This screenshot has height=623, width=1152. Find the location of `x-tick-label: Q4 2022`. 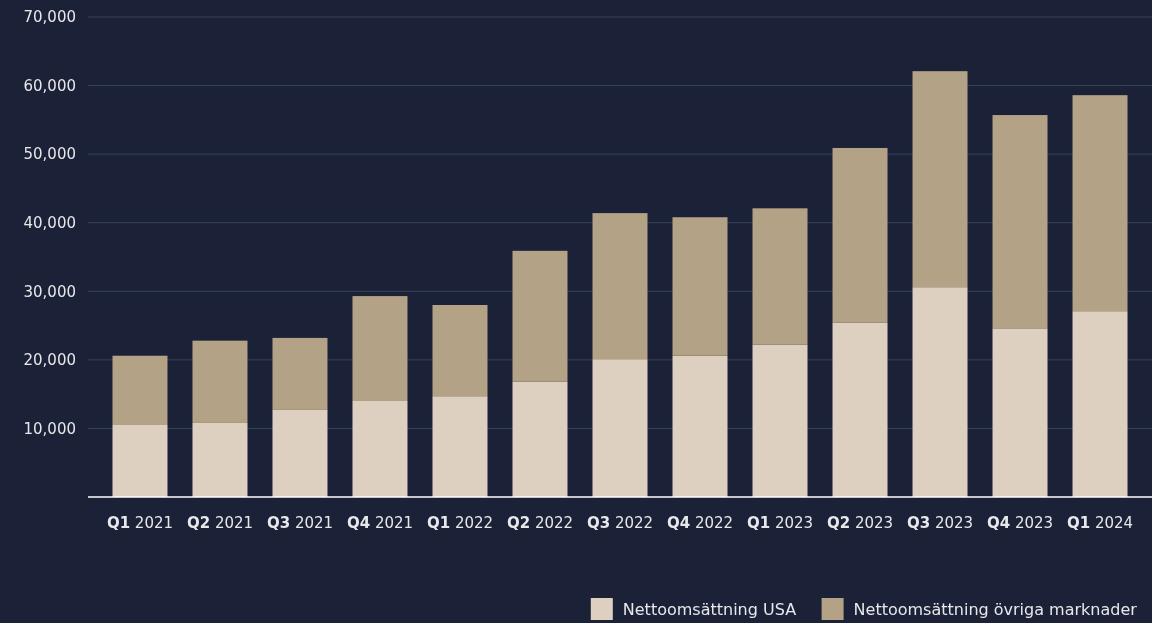

x-tick-label: Q4 2022 is located at coordinates (700, 523).